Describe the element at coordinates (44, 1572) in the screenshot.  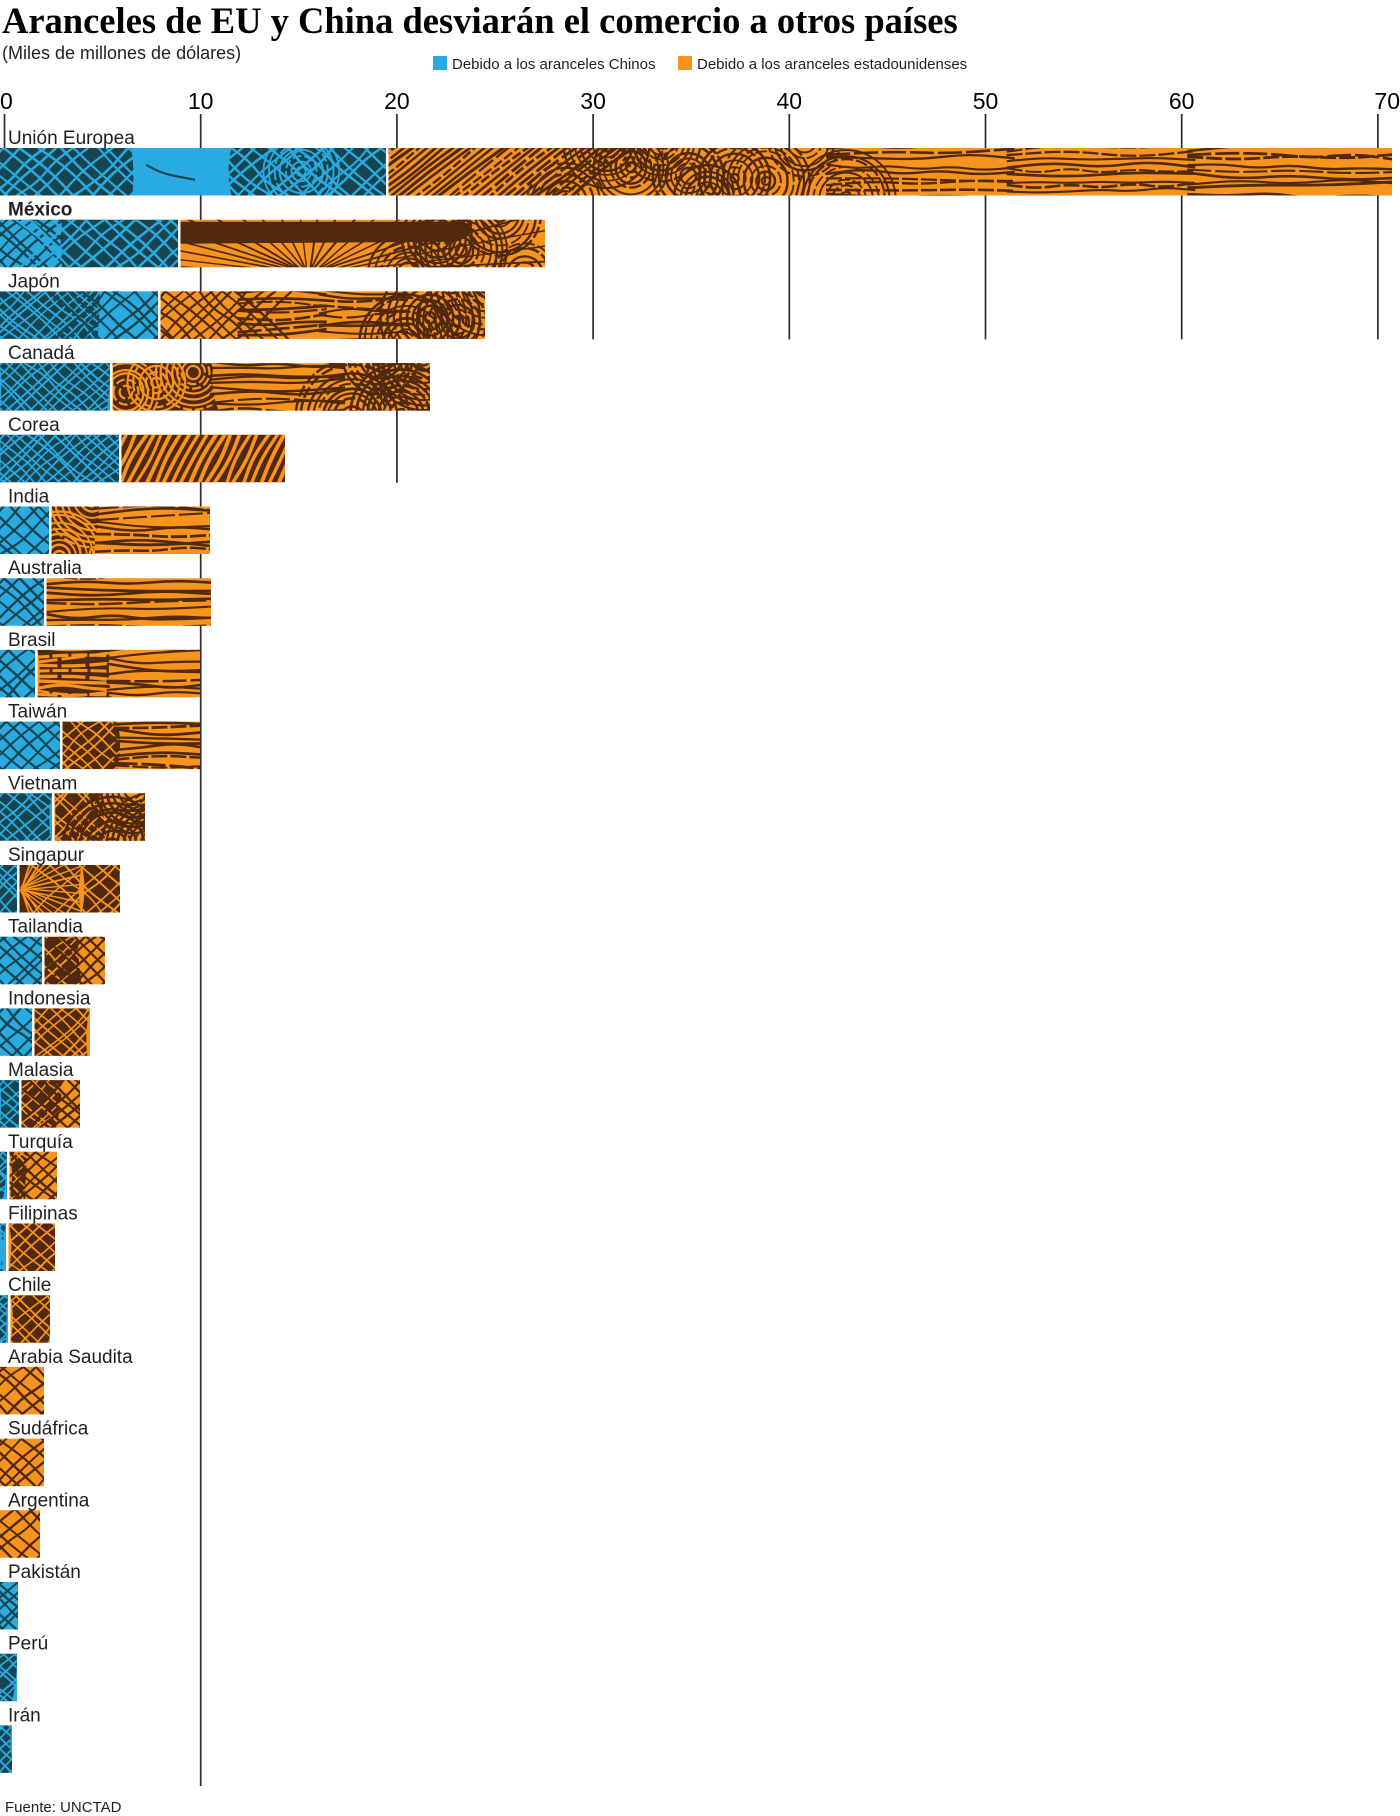
I see `svg-text: Pakistán` at that location.